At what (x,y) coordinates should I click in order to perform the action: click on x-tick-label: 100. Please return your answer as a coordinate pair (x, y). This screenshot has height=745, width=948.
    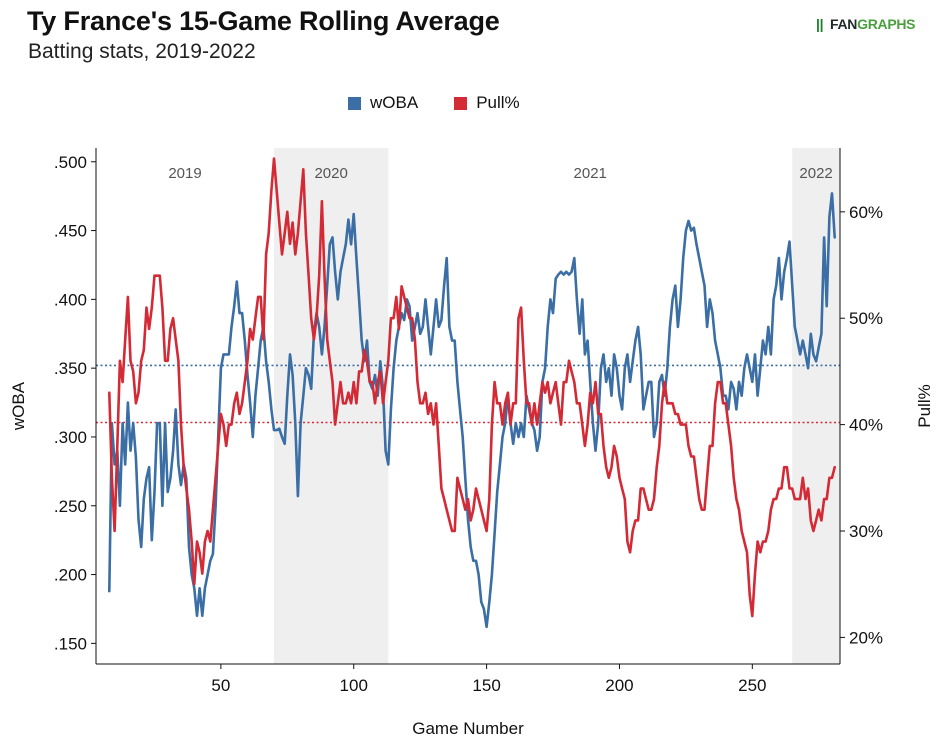
    Looking at the image, I should click on (354, 685).